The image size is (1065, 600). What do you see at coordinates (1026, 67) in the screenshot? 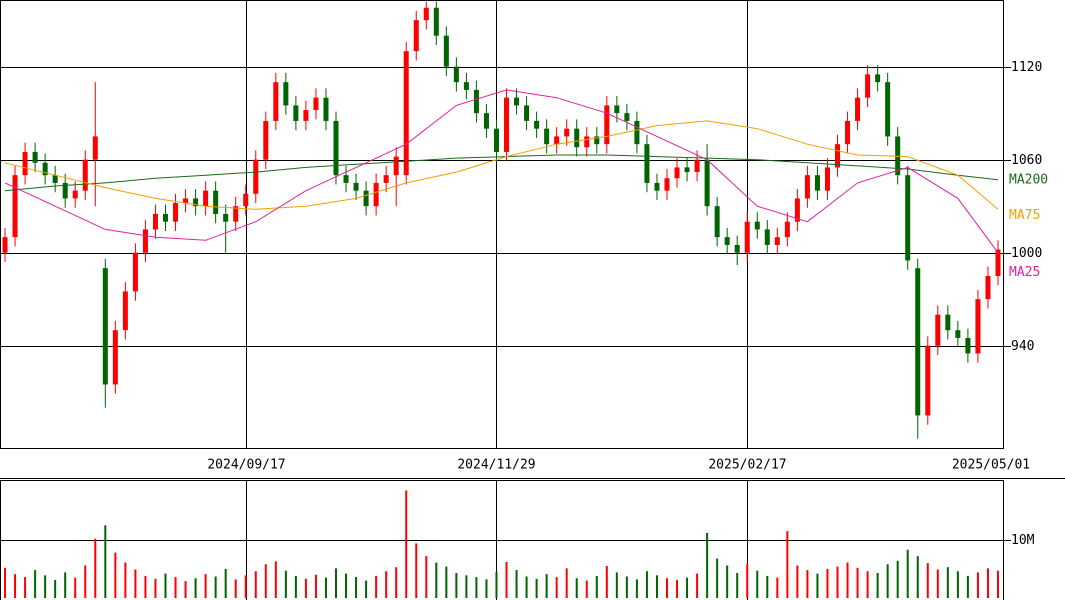
I see `y-tick-label: 1120` at bounding box center [1026, 67].